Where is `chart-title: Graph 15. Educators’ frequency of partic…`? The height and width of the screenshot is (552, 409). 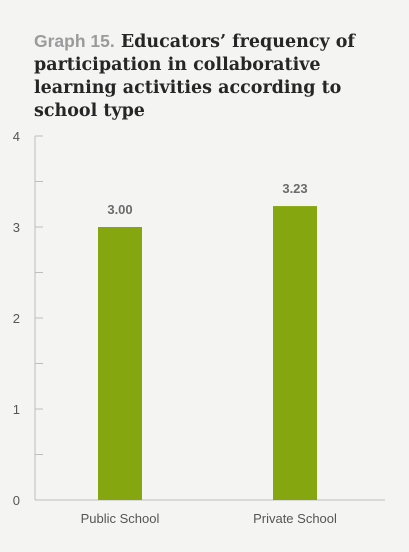 chart-title: Graph 15. Educators’ frequency of partic… is located at coordinates (214, 76).